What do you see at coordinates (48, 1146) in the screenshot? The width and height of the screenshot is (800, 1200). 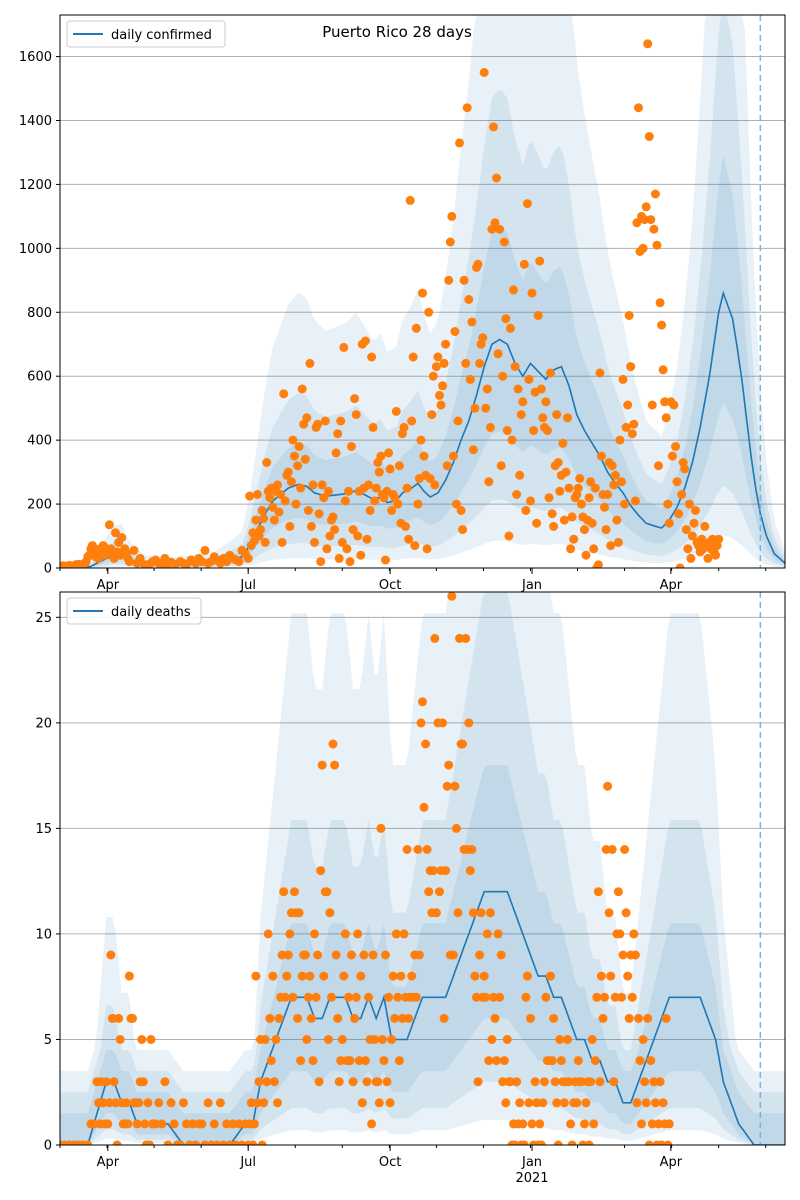 I see `y-tick-label: 0` at bounding box center [48, 1146].